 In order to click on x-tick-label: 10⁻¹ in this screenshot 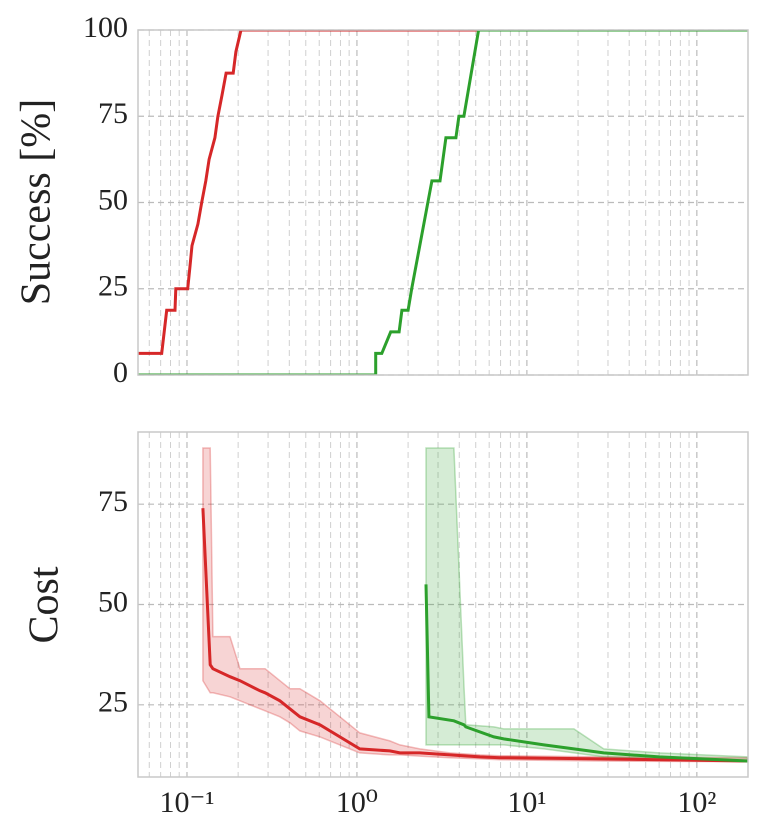, I will do `click(187, 802)`.